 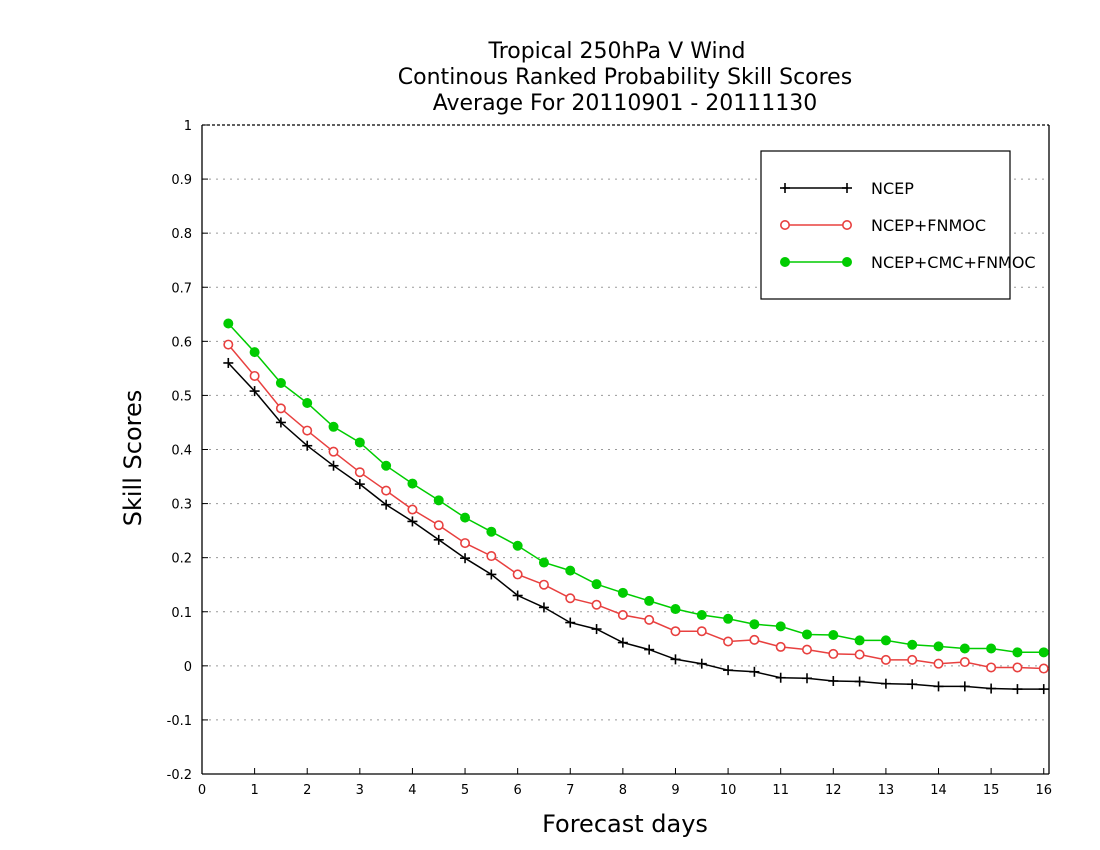 What do you see at coordinates (616, 51) in the screenshot?
I see `title-line-1: Tropical 250hPa V Wind` at bounding box center [616, 51].